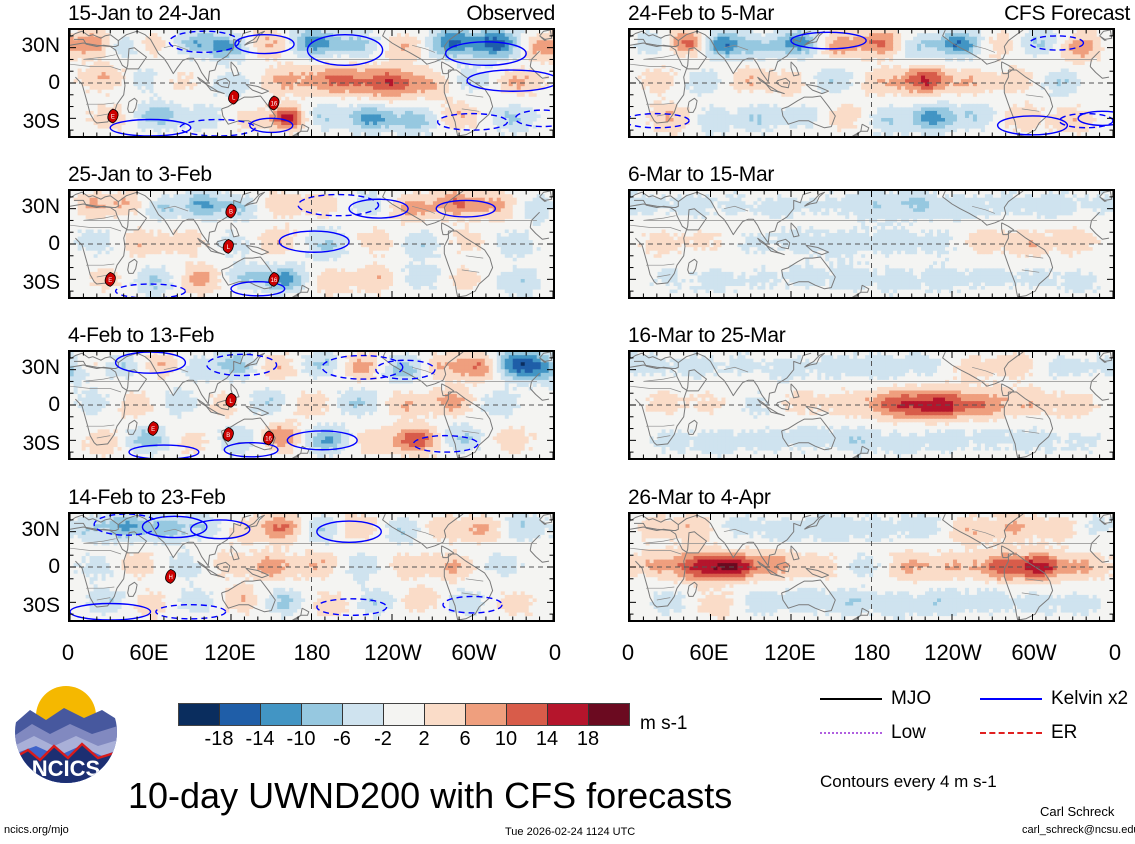  Describe the element at coordinates (30, 122) in the screenshot. I see `y-tick-30s-row1: 30S` at that location.